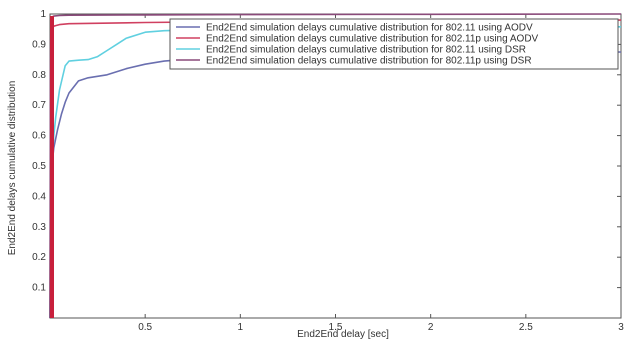 The height and width of the screenshot is (343, 632). I want to click on legend-box, so click(394, 44).